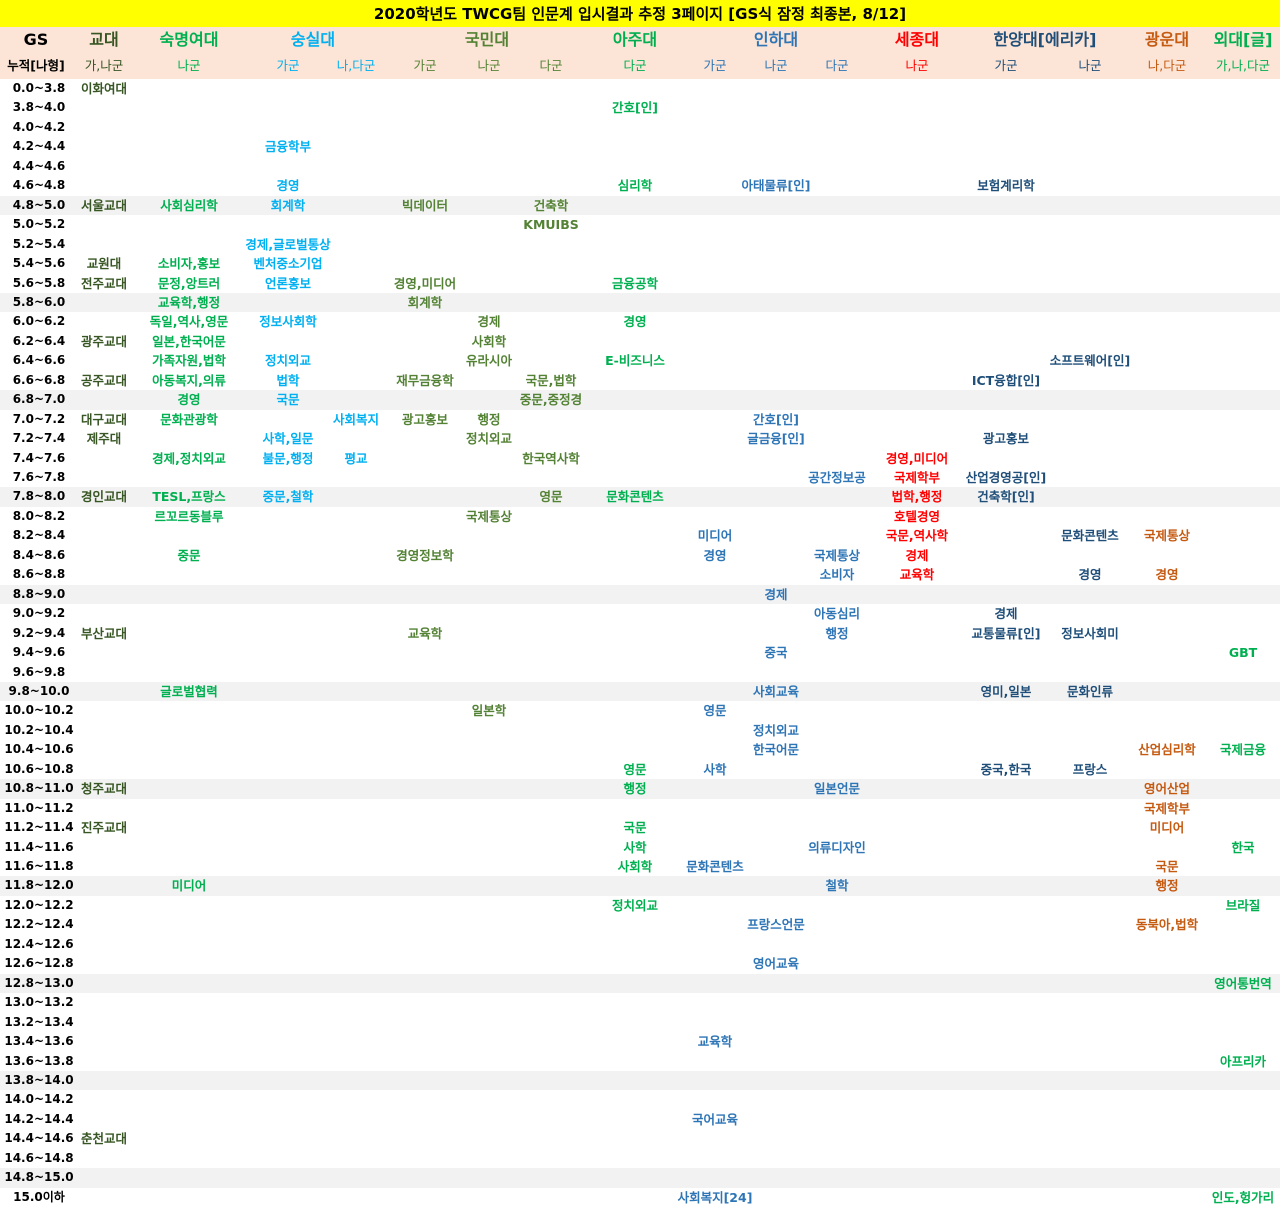 This screenshot has height=1207, width=1280. I want to click on major-cell-gyo: 광주교대, so click(104, 341).